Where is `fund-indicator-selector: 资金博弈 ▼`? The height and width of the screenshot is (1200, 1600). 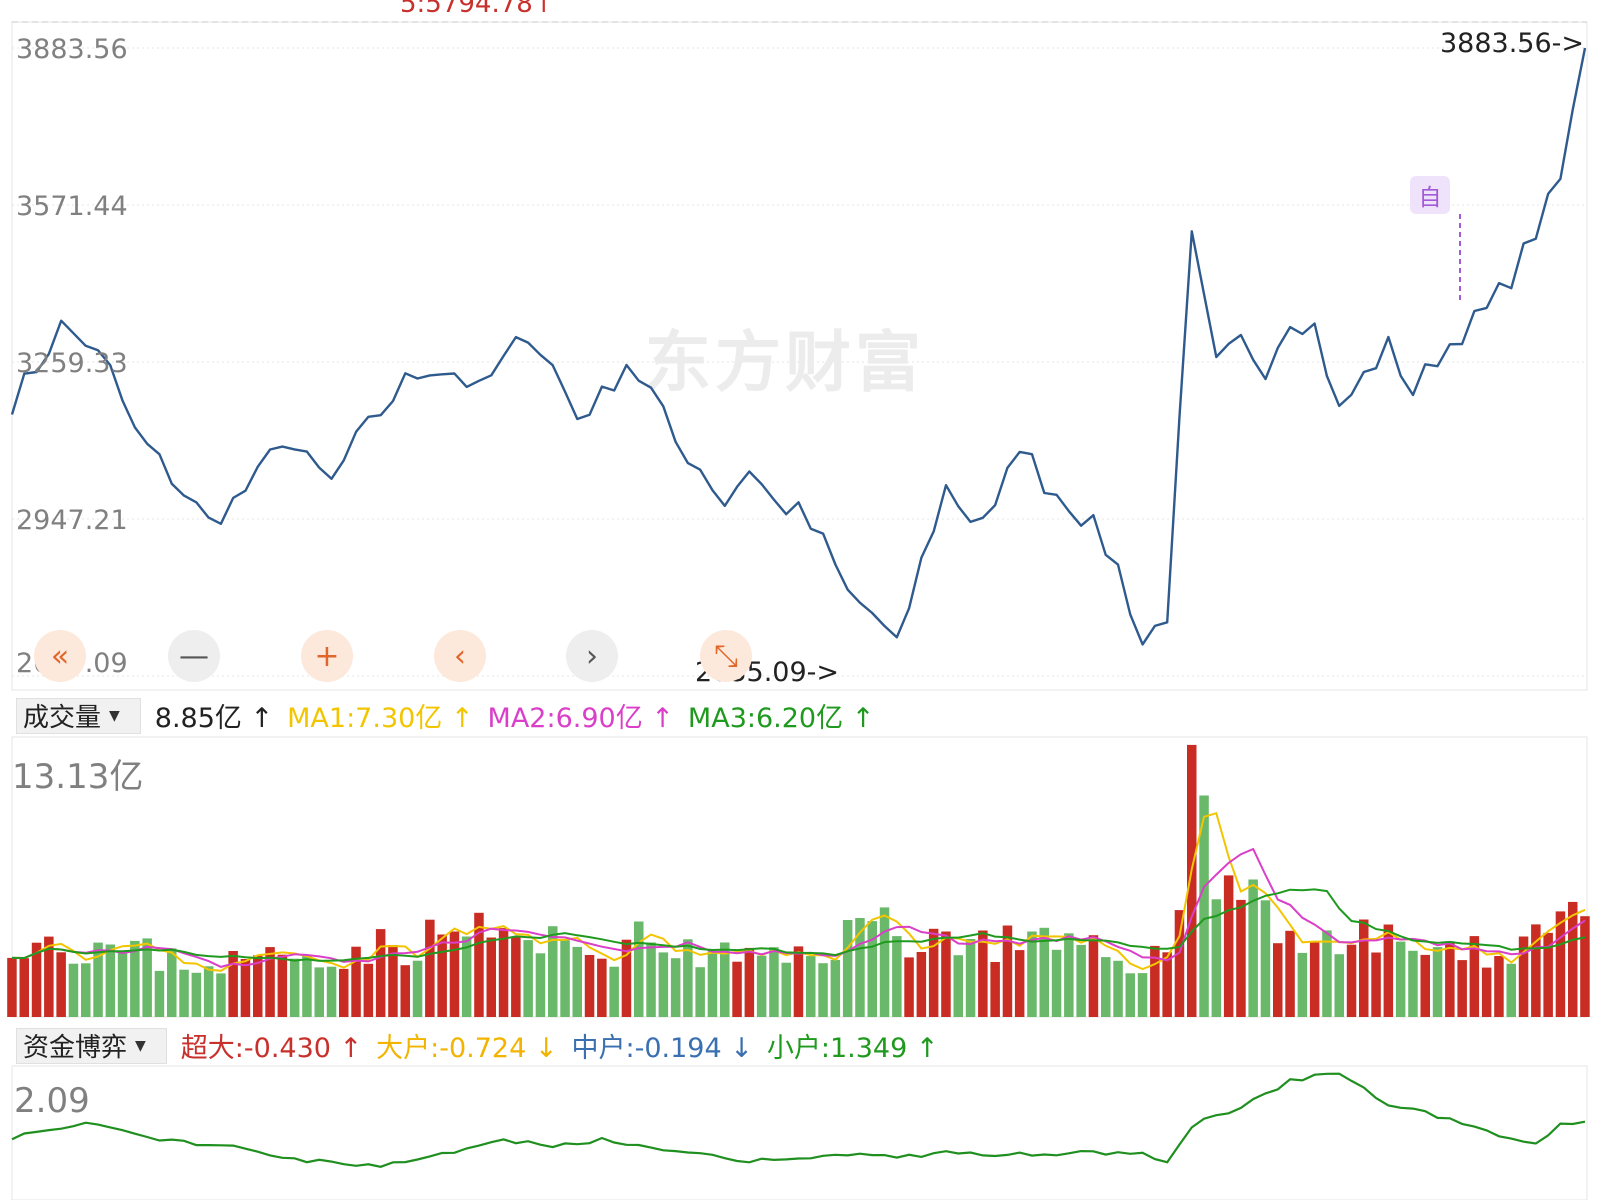 fund-indicator-selector: 资金博弈 ▼ is located at coordinates (91, 1045).